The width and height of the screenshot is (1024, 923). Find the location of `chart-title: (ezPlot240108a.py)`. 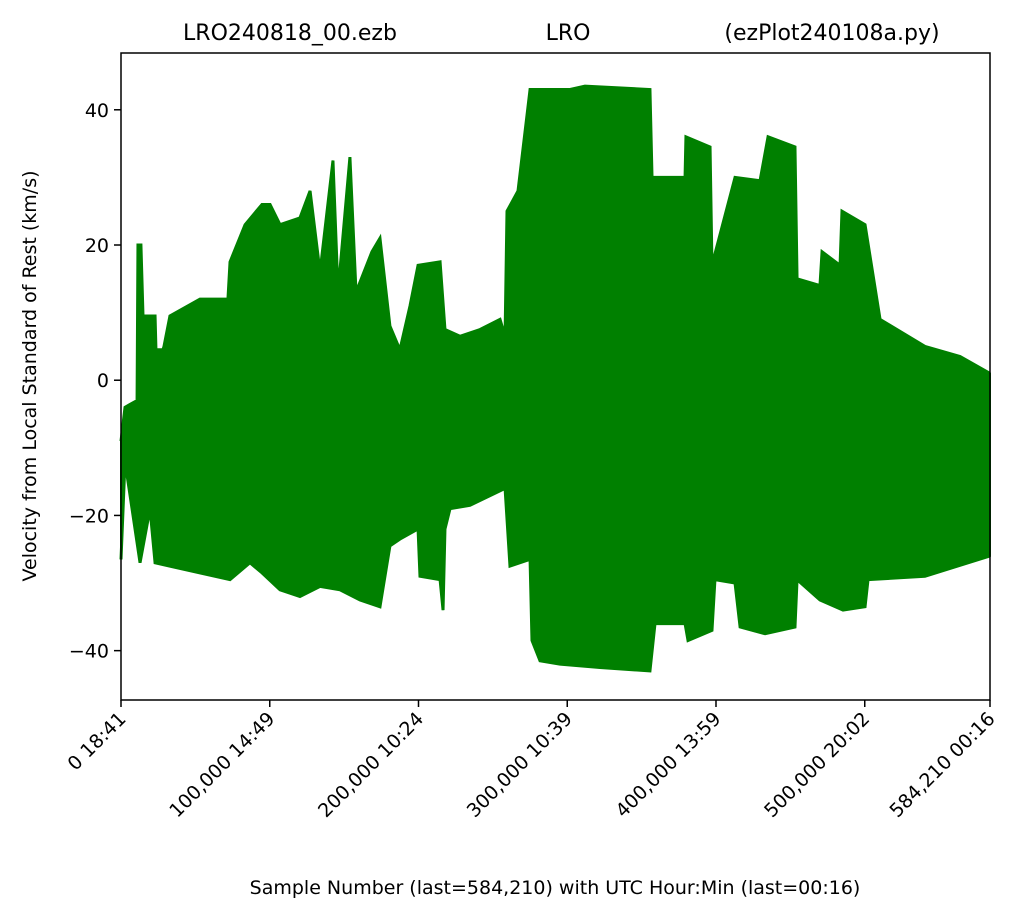

chart-title: (ezPlot240108a.py) is located at coordinates (831, 33).